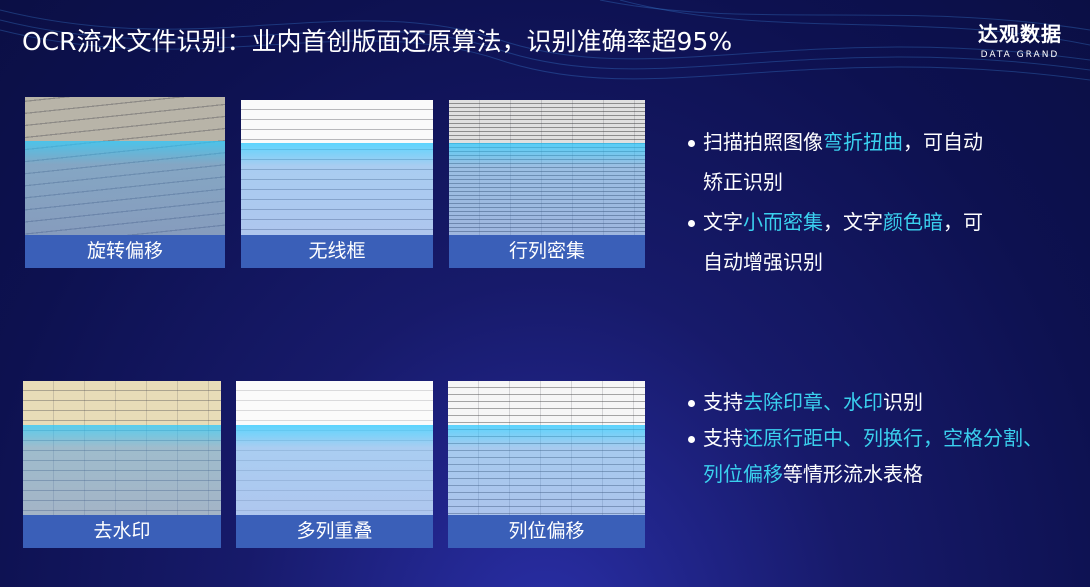 The height and width of the screenshot is (587, 1090). Describe the element at coordinates (943, 142) in the screenshot. I see `text: ，可自动` at that location.